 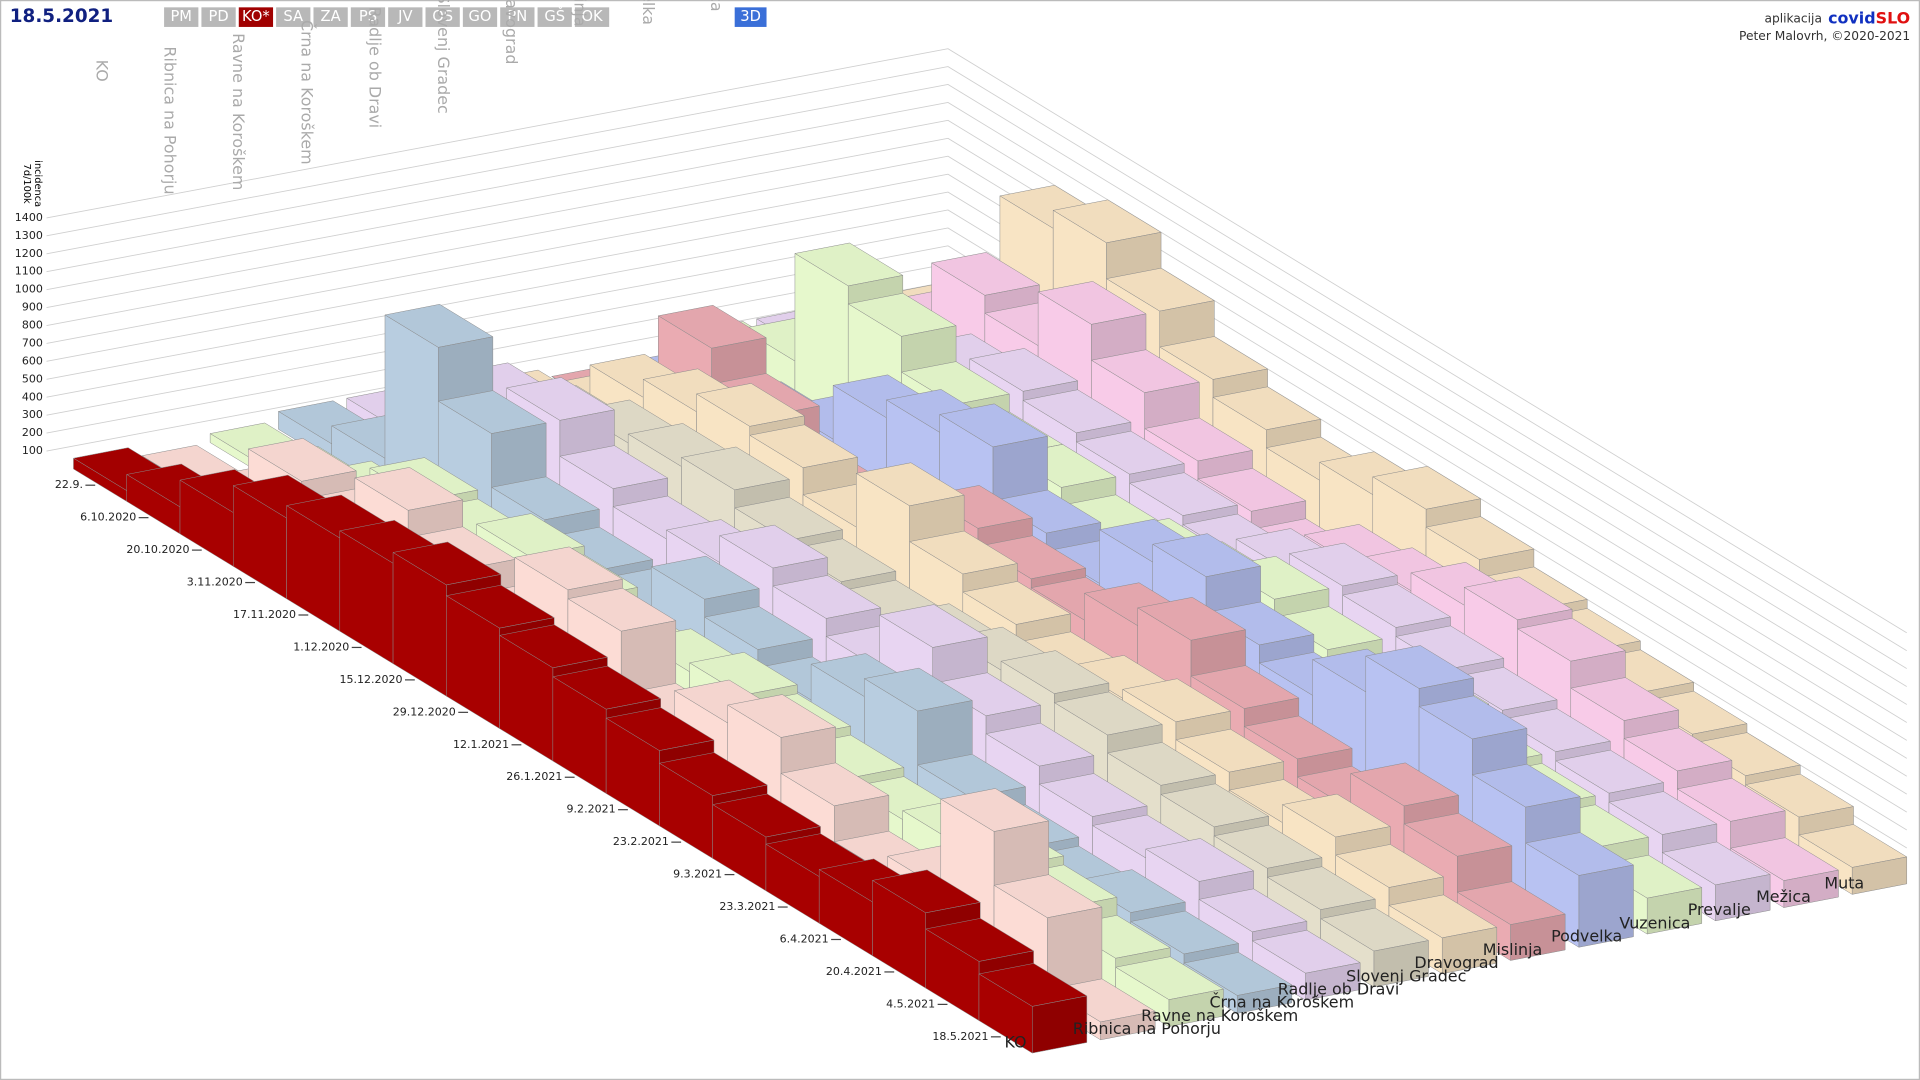 I want to click on legend-label: Črna na Koroškem, so click(x=1281, y=1002).